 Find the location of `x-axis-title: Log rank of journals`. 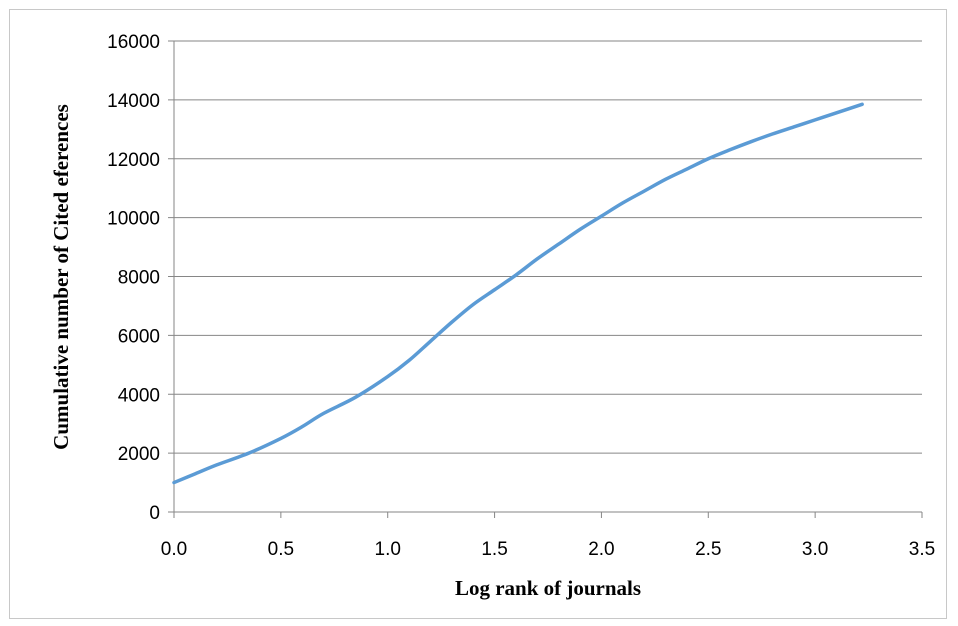

x-axis-title: Log rank of journals is located at coordinates (548, 588).